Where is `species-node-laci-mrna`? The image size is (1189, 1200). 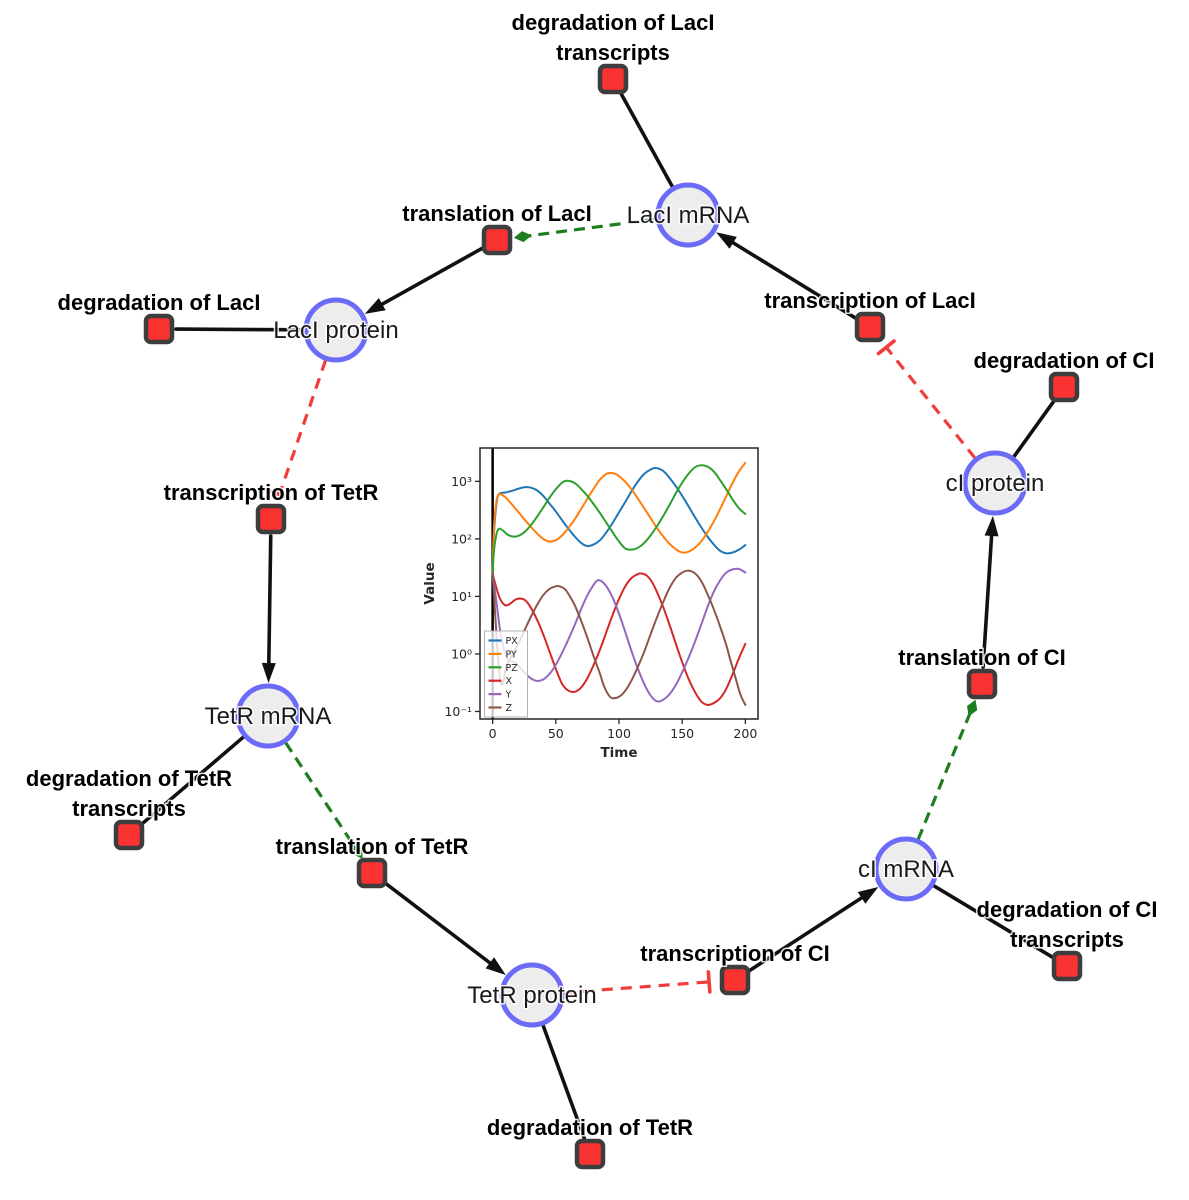
species-node-laci-mrna is located at coordinates (688, 215).